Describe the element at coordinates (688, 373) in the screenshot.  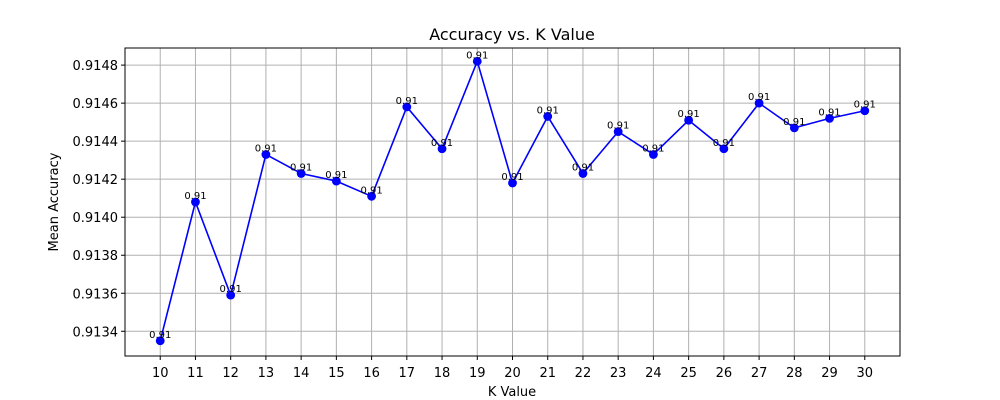
I see `x-tick-label: 25` at that location.